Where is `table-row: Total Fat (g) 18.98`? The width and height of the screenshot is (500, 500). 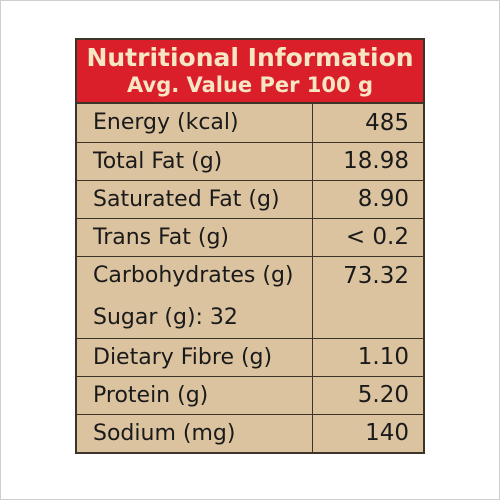
table-row: Total Fat (g) 18.98 is located at coordinates (250, 161).